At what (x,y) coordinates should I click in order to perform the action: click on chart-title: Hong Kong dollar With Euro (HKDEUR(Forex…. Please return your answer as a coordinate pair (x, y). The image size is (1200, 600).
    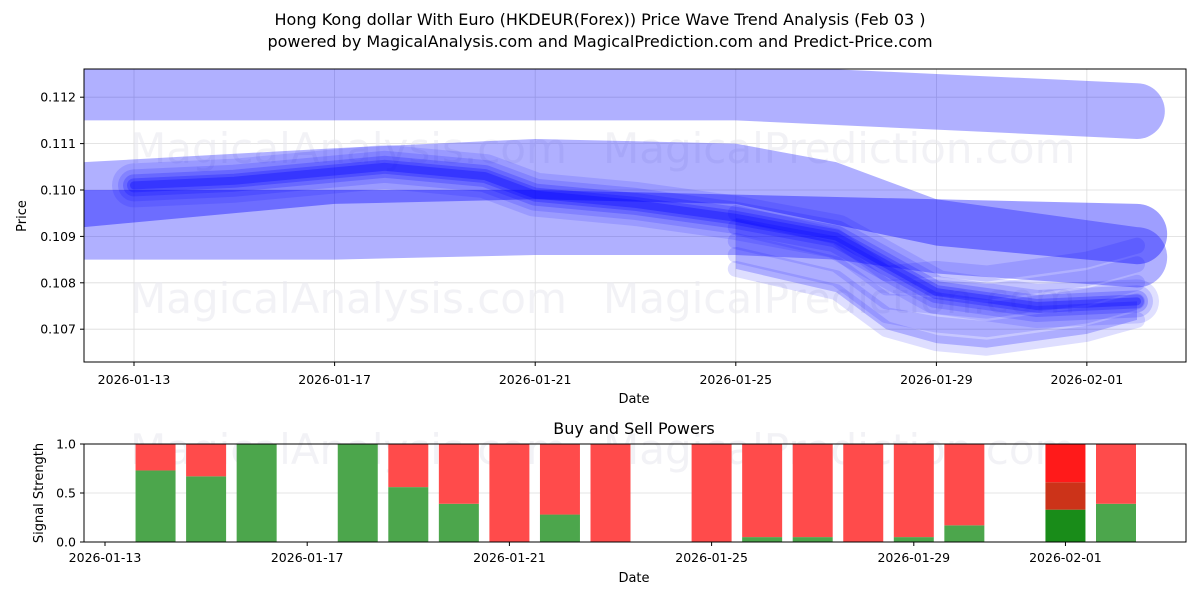
    Looking at the image, I should click on (600, 19).